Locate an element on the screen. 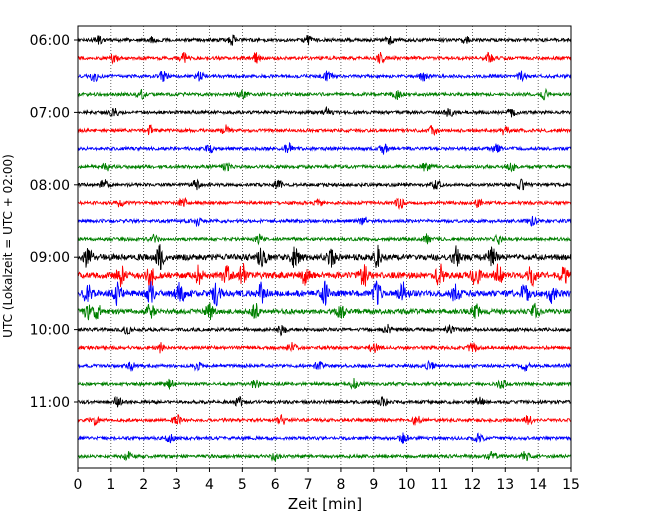 This screenshot has width=650, height=520. y-tick-label: 10:00 is located at coordinates (50, 331).